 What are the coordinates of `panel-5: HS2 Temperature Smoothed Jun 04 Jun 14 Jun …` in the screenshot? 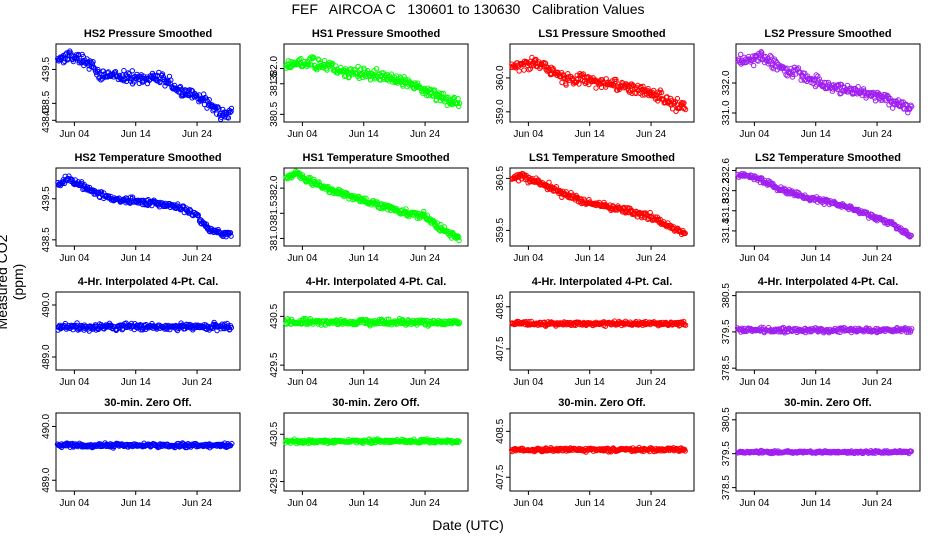 It's located at (141, 208).